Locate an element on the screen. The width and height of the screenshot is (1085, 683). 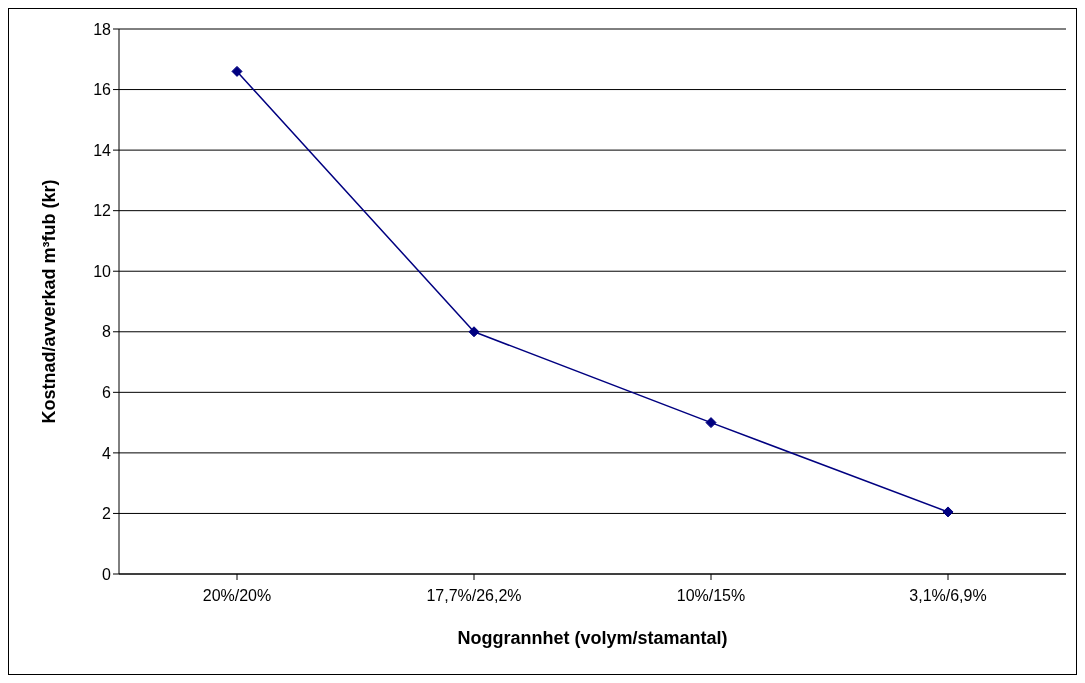
y-tick-label: 2 is located at coordinates (107, 514).